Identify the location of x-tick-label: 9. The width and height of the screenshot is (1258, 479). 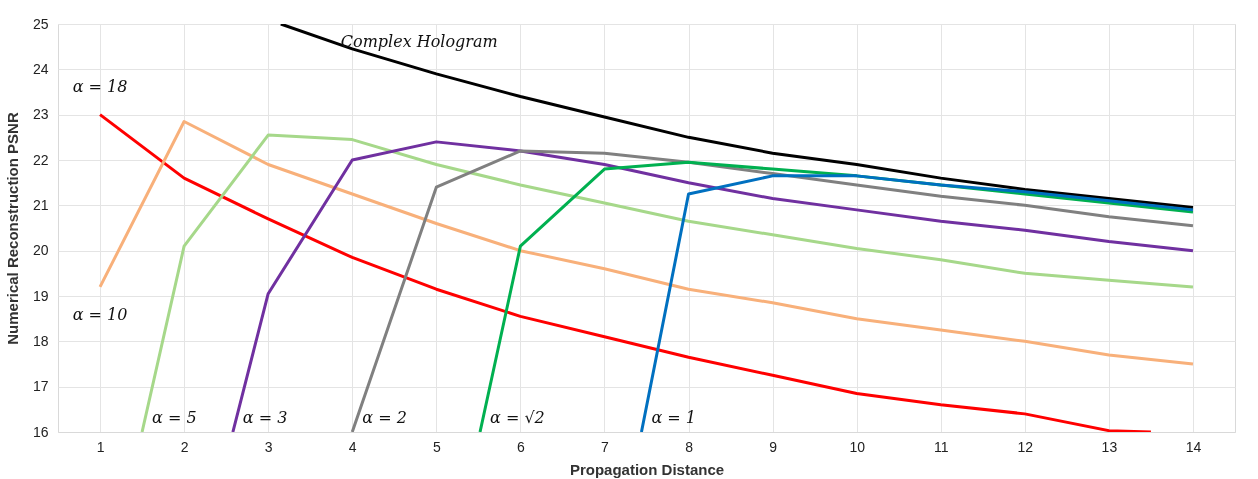
(773, 446).